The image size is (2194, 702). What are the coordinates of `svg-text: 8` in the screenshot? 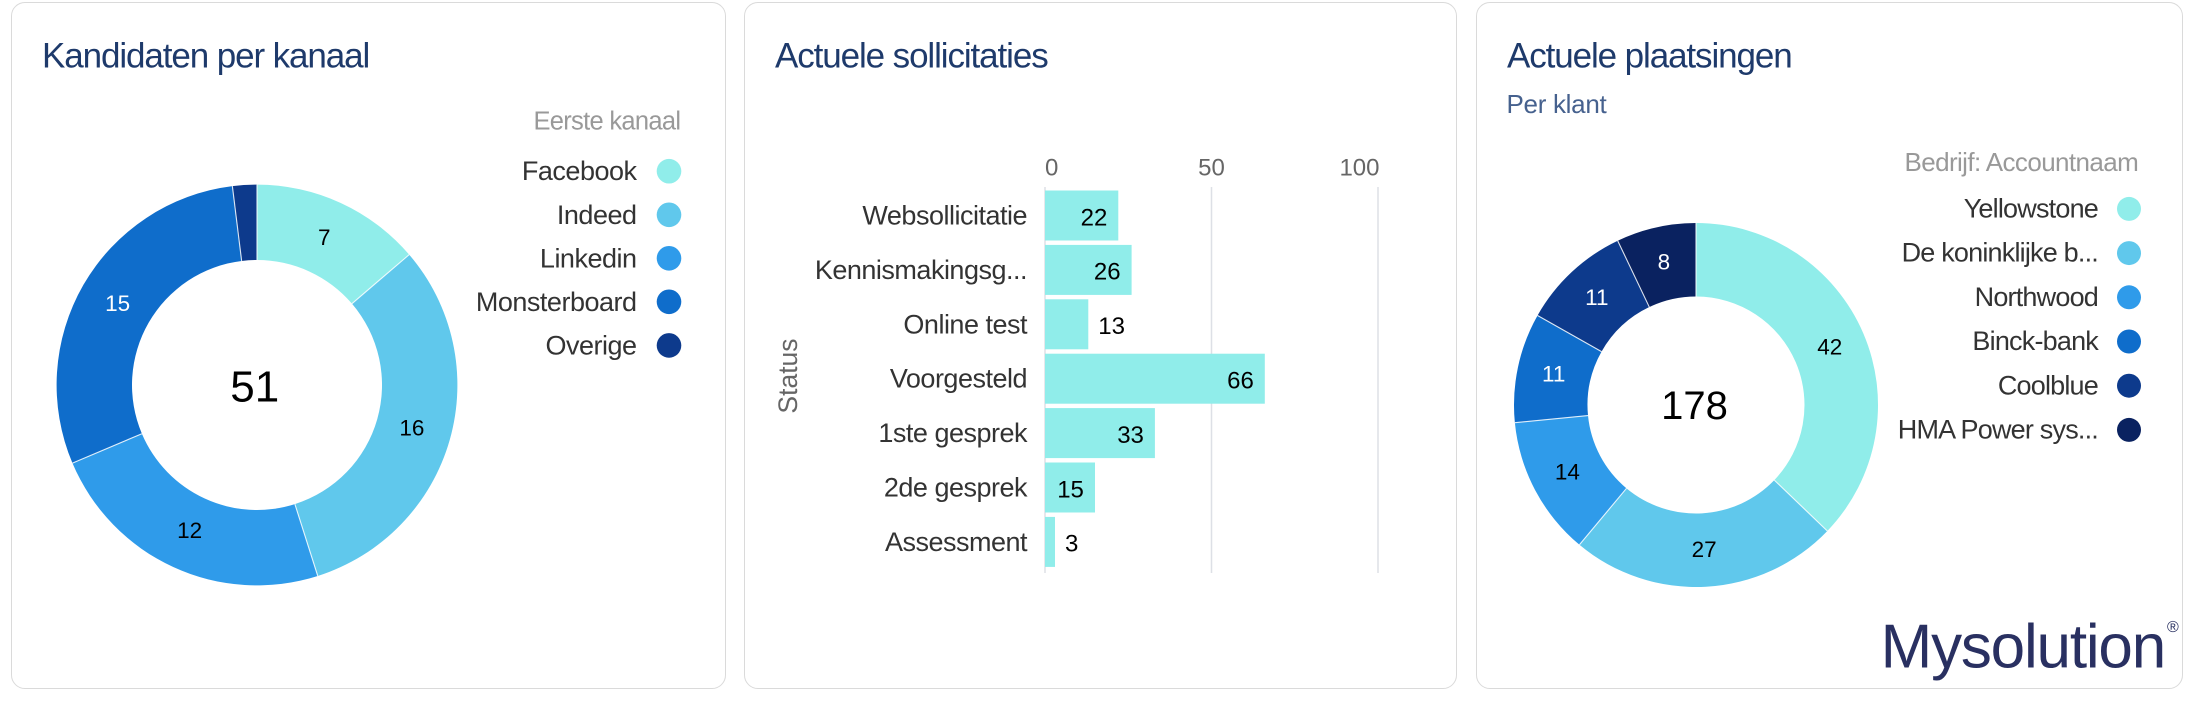 It's located at (1664, 262).